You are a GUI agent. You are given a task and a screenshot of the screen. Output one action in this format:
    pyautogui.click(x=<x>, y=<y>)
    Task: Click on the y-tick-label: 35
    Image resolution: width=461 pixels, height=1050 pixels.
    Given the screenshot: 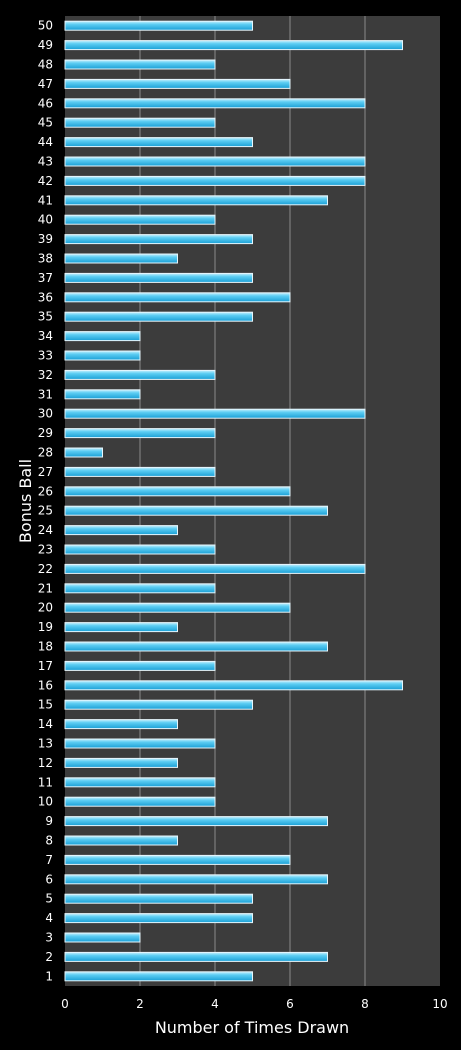 What is the action you would take?
    pyautogui.click(x=45, y=317)
    